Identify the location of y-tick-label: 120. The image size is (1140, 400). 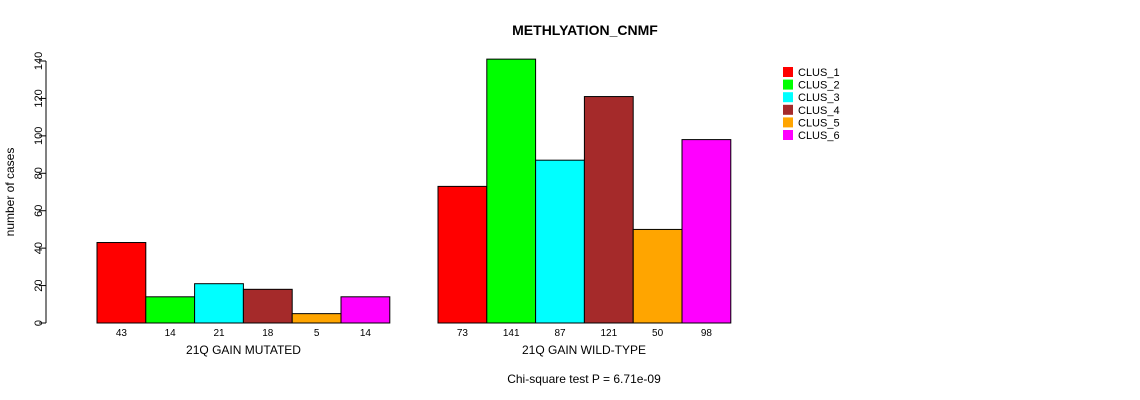
(39, 98).